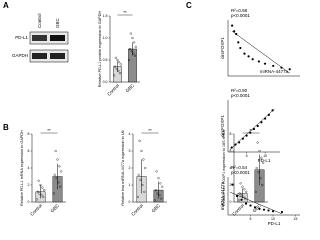 The width and height of the screenshot is (320, 240). What do you see at coordinates (22, 168) in the screenshot?
I see `y-axis-label: Relative PD-L1 mRNA expression to GAPDH` at bounding box center [22, 168].